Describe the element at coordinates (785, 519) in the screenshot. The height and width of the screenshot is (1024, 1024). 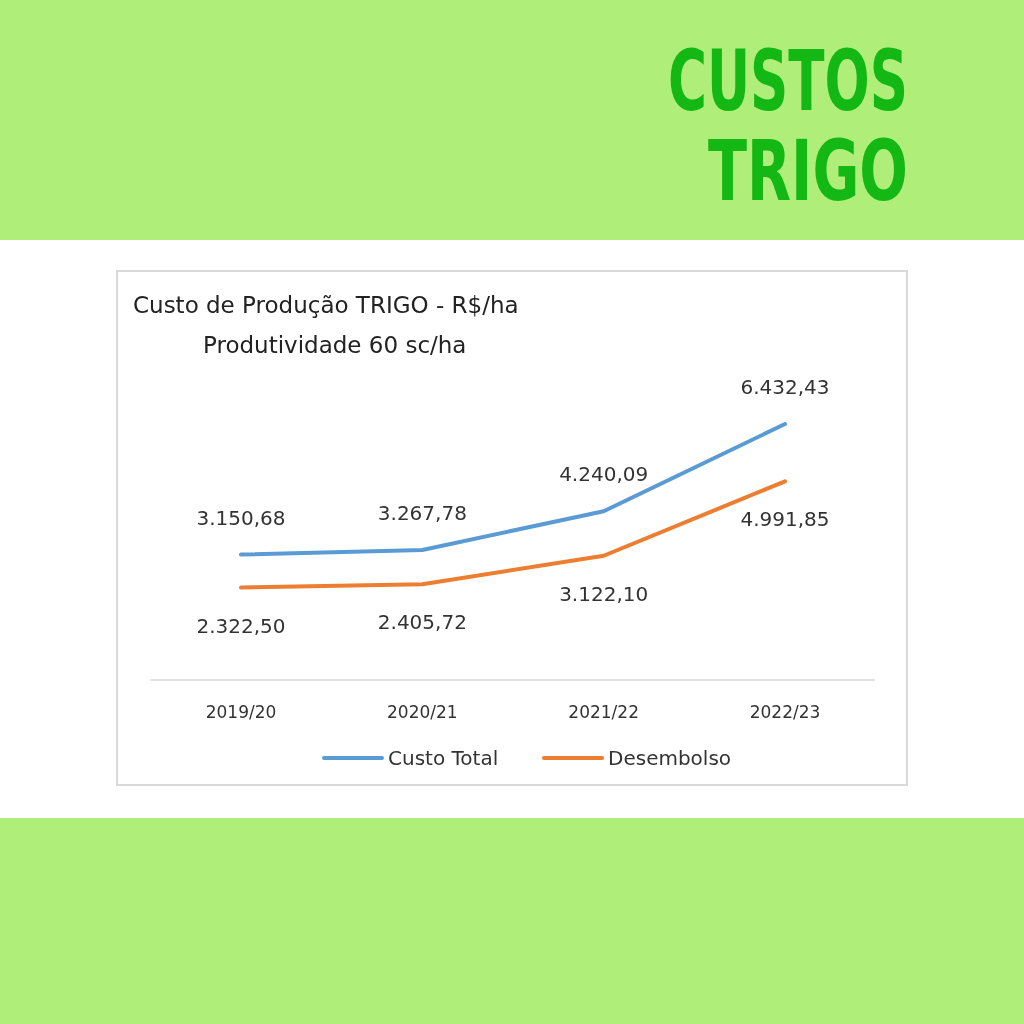
I see `data-label: 4.991,85` at that location.